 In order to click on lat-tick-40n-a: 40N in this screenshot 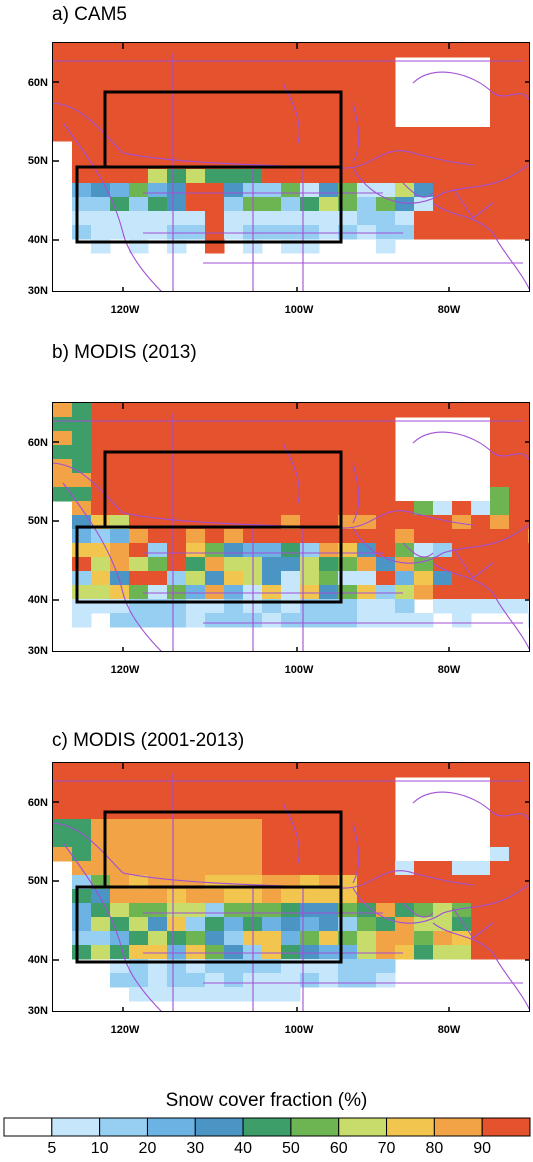, I will do `click(37, 240)`.